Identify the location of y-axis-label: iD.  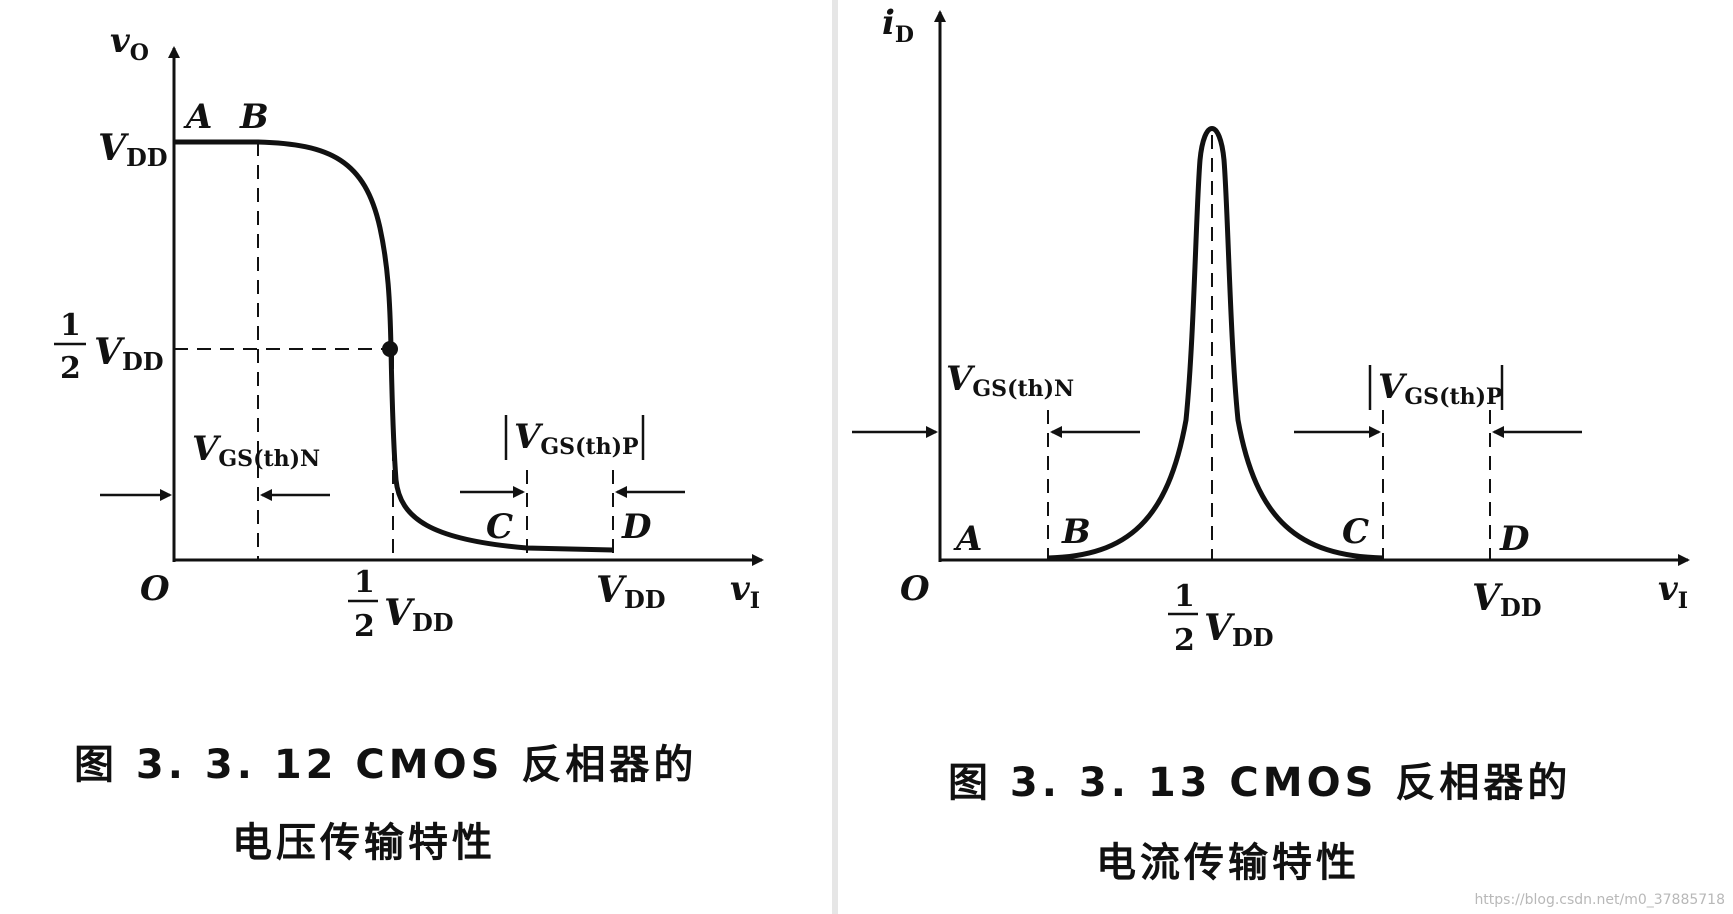
(898, 25).